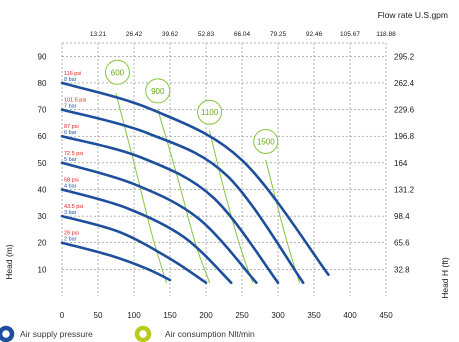 The width and height of the screenshot is (459, 342). Describe the element at coordinates (402, 269) in the screenshot. I see `y-right-tick-label: 32.8` at that location.